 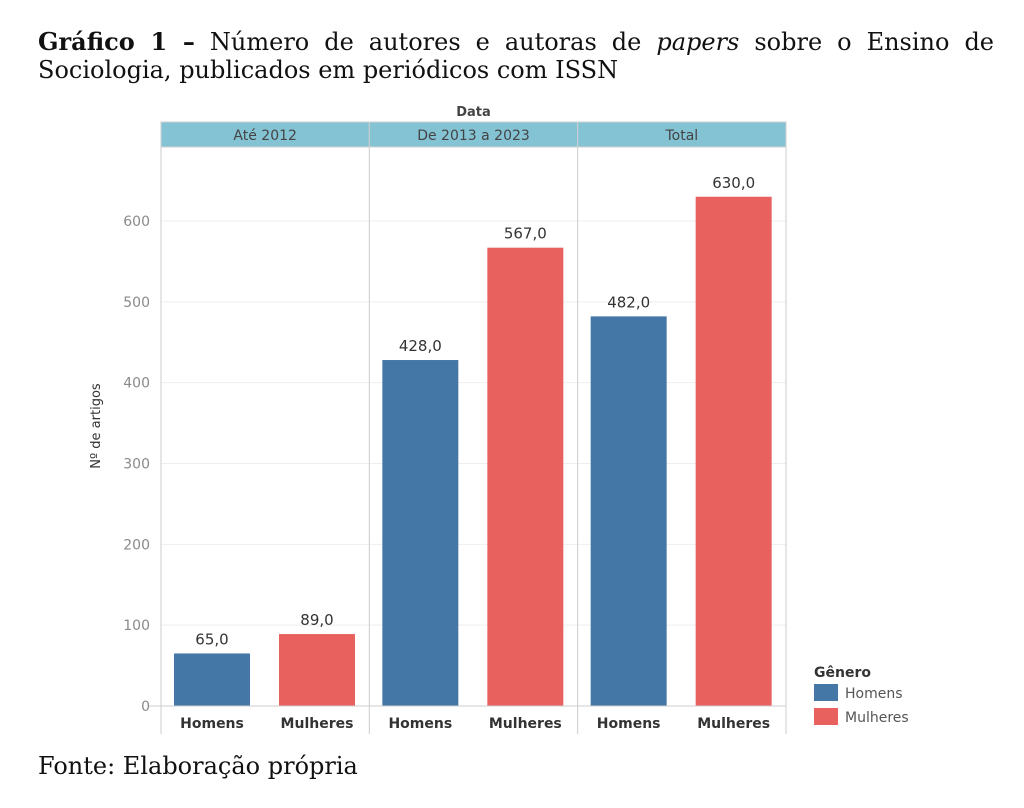 What do you see at coordinates (473, 112) in the screenshot?
I see `column-header: Data` at bounding box center [473, 112].